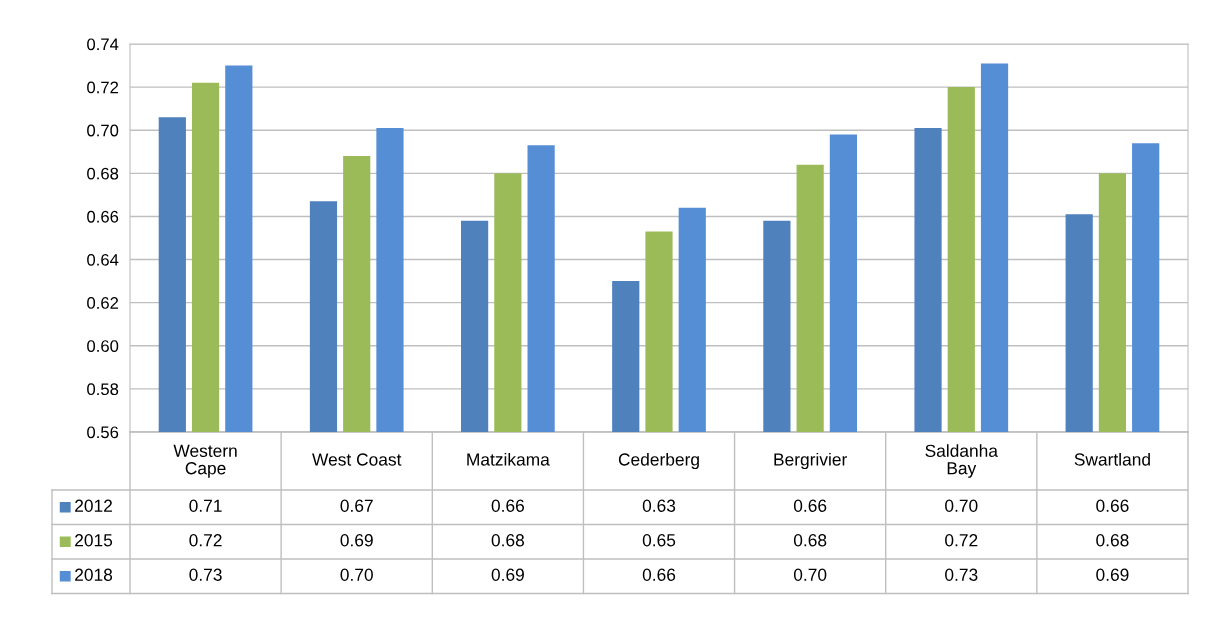 The image size is (1206, 619). Describe the element at coordinates (103, 130) in the screenshot. I see `y-tick-label: 0.70` at that location.